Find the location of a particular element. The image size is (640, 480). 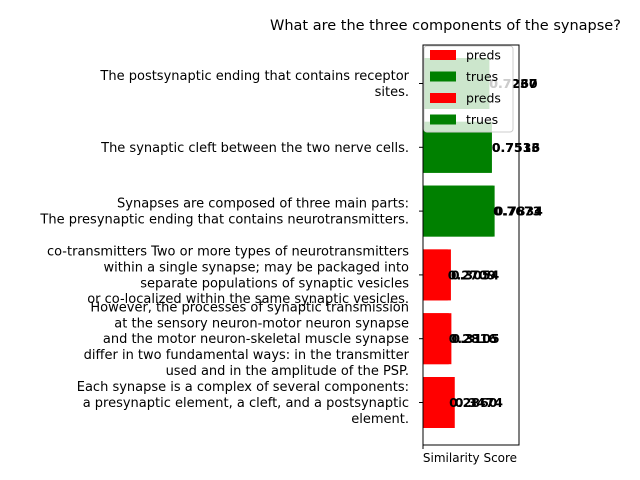

bar-preds-0-b is located at coordinates (436, 402).